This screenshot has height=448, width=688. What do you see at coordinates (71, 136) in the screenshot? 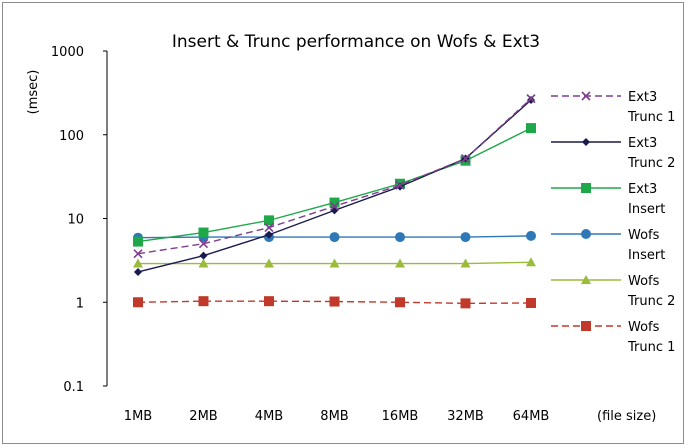
I see `y-tick-label: 100` at bounding box center [71, 136].